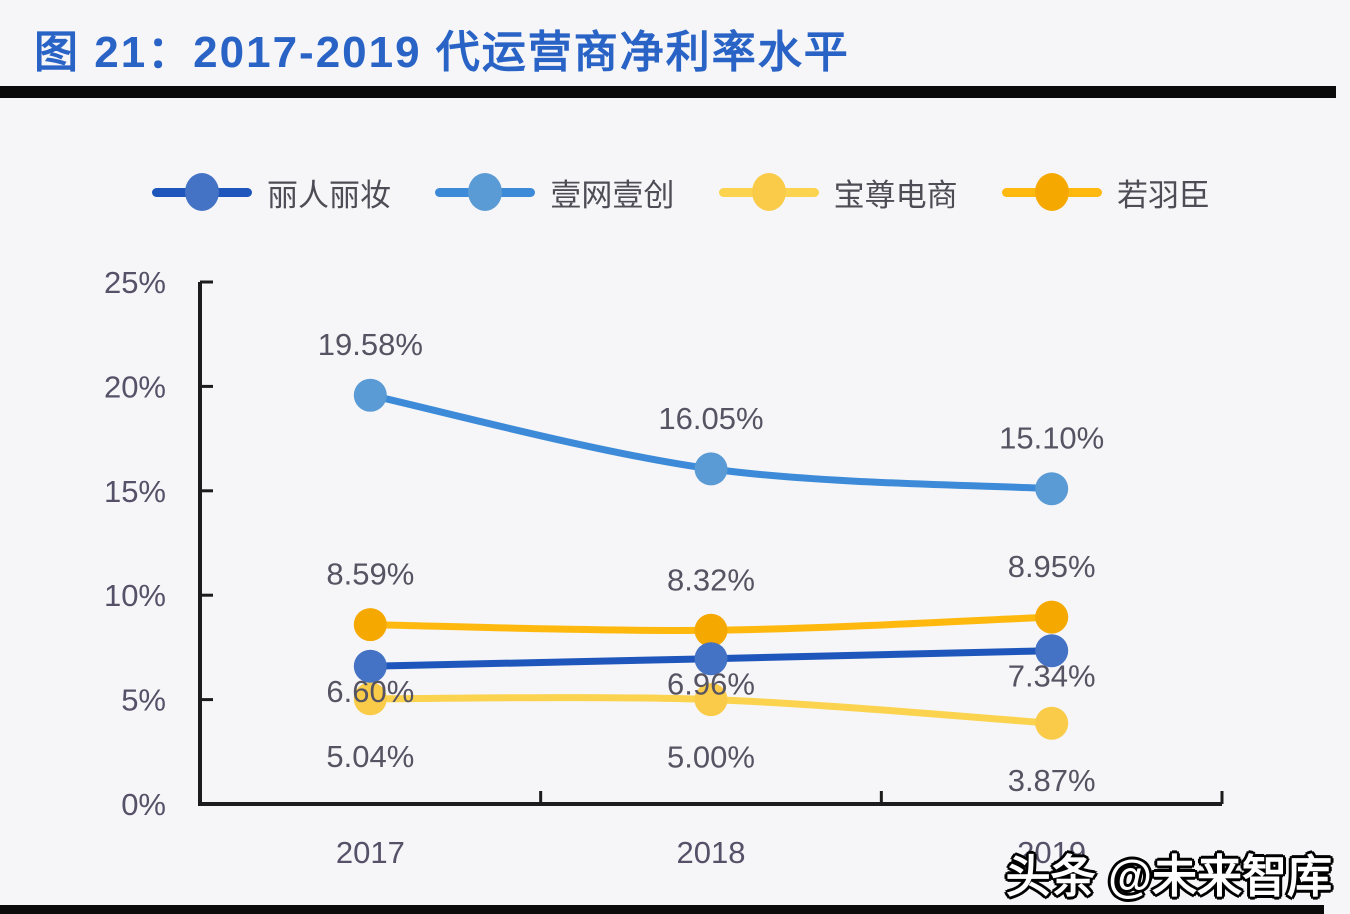  Describe the element at coordinates (711, 757) in the screenshot. I see `data-label: 5.00%` at that location.